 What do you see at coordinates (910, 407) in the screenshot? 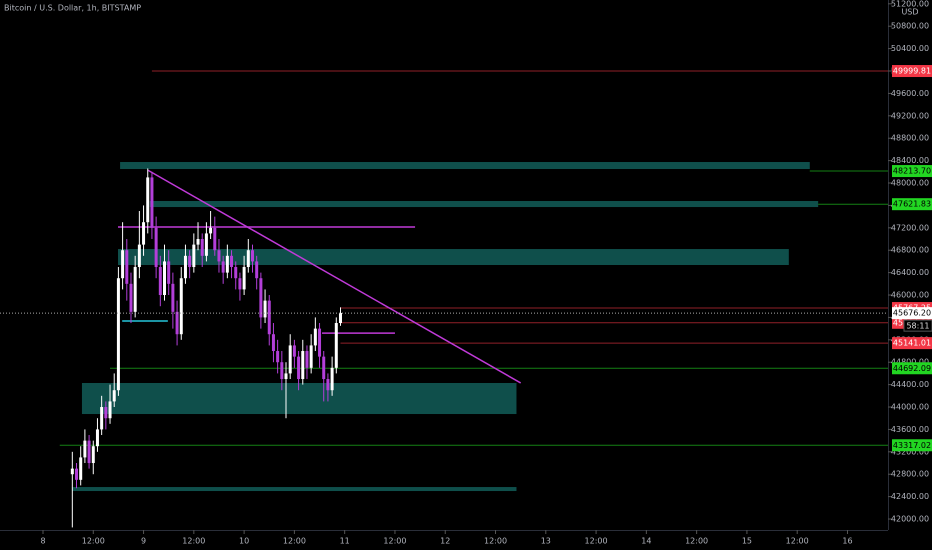
I see `y-tick-label: 44000.00` at bounding box center [910, 407].